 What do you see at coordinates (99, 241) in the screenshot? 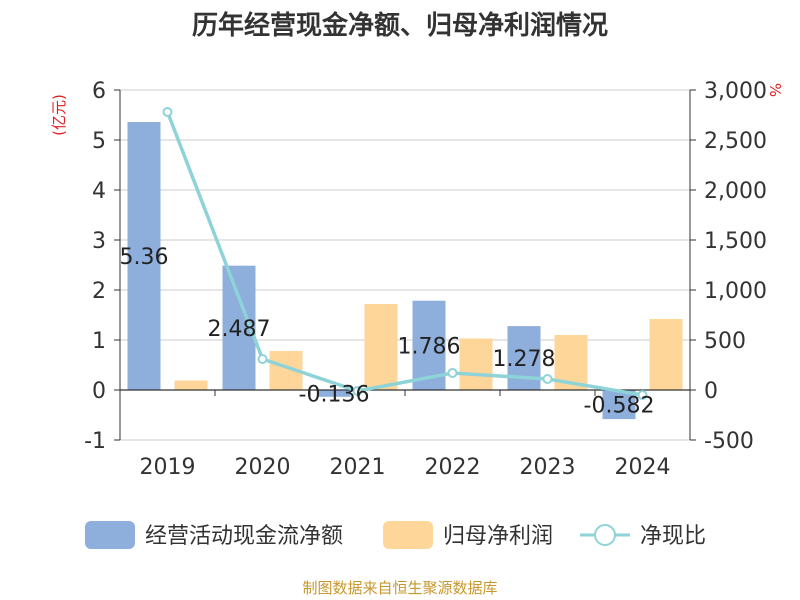
I see `left-tick-label: 3` at bounding box center [99, 241].